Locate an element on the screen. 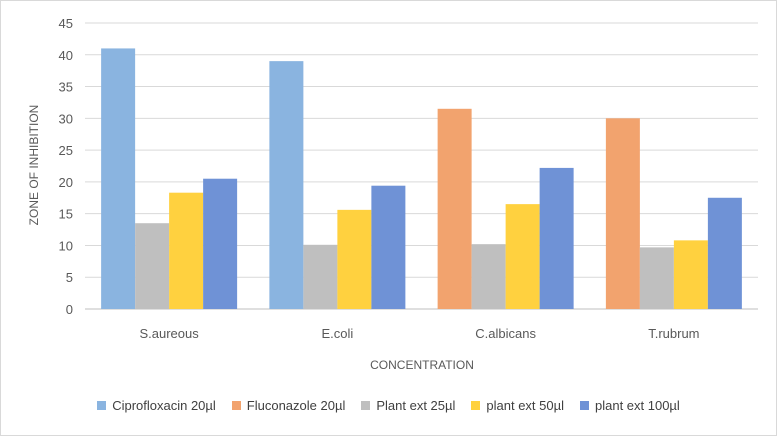  legend-label: plant ext 100µl is located at coordinates (637, 405).